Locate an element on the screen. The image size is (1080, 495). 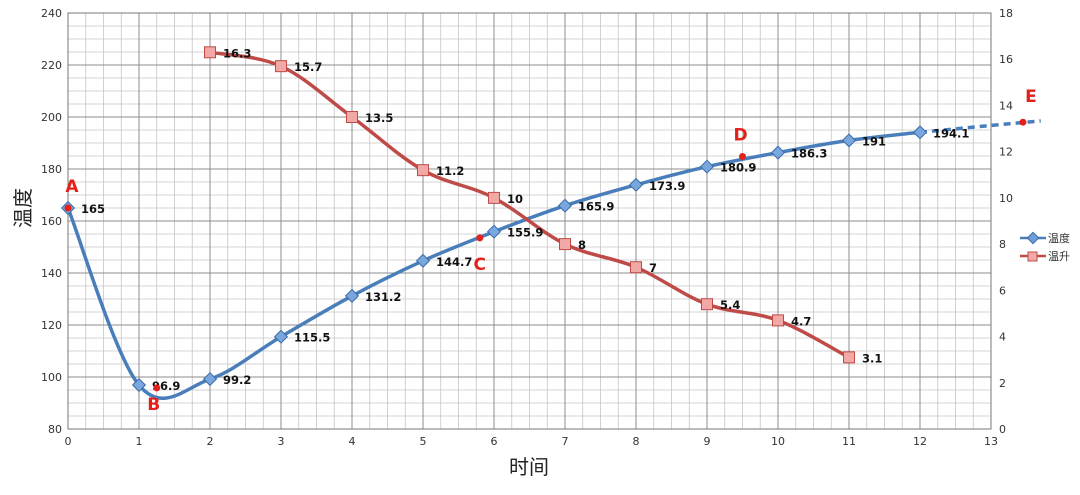
temperature-data-label: 165 is located at coordinates (93, 209).